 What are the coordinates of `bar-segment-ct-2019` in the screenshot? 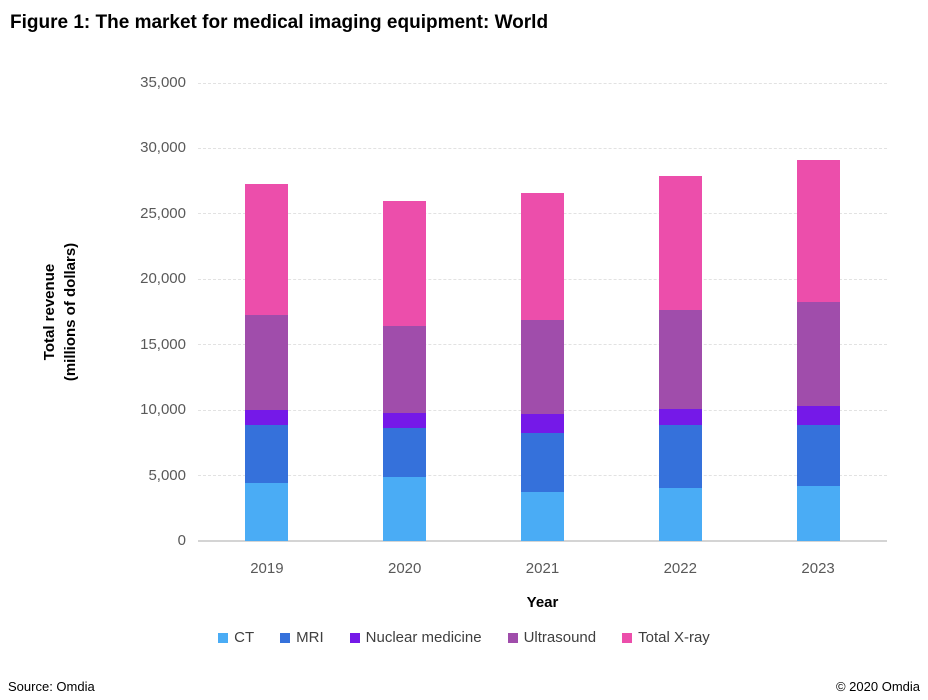 It's located at (267, 512).